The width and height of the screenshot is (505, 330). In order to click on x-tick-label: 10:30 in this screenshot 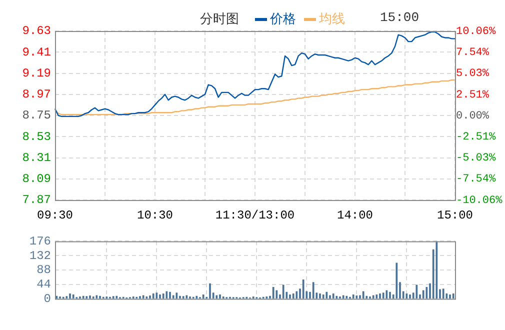, I will do `click(155, 215)`.